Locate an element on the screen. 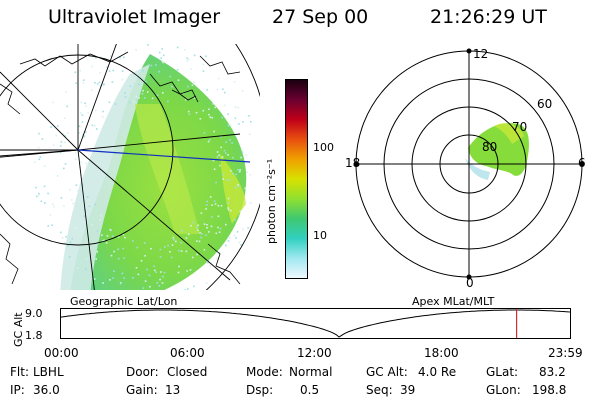 Image resolution: width=600 pixels, height=400 pixels. ip-label: IP: is located at coordinates (17, 390).